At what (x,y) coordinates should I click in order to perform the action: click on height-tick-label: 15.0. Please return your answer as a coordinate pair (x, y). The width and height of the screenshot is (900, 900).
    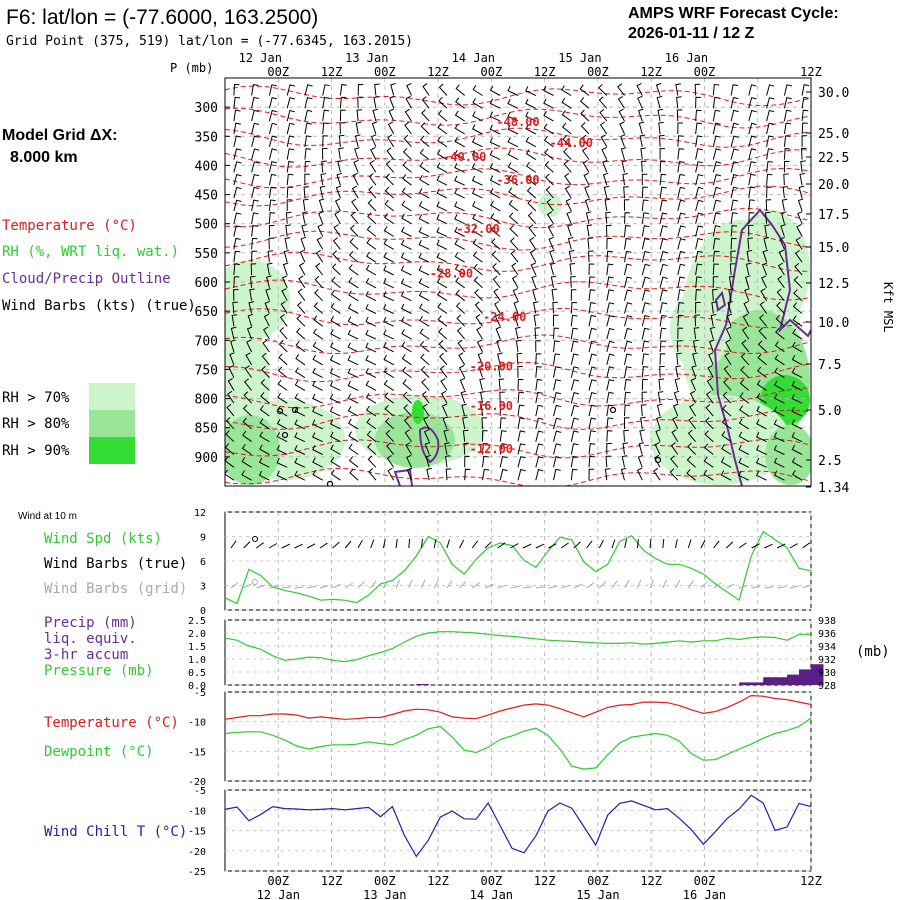
    Looking at the image, I should click on (833, 248).